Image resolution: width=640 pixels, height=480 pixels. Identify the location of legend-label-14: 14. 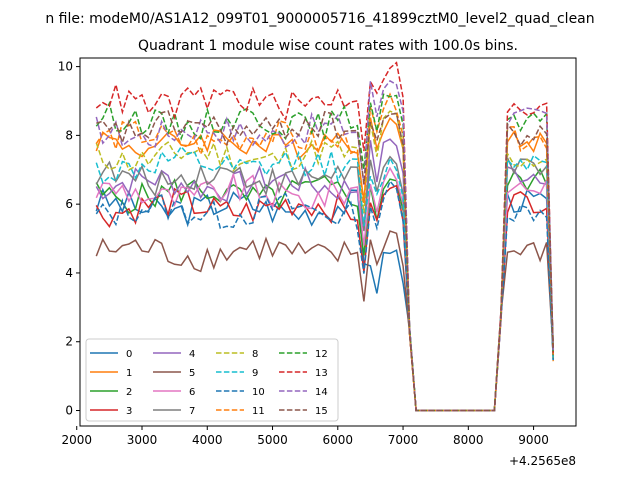
(321, 392).